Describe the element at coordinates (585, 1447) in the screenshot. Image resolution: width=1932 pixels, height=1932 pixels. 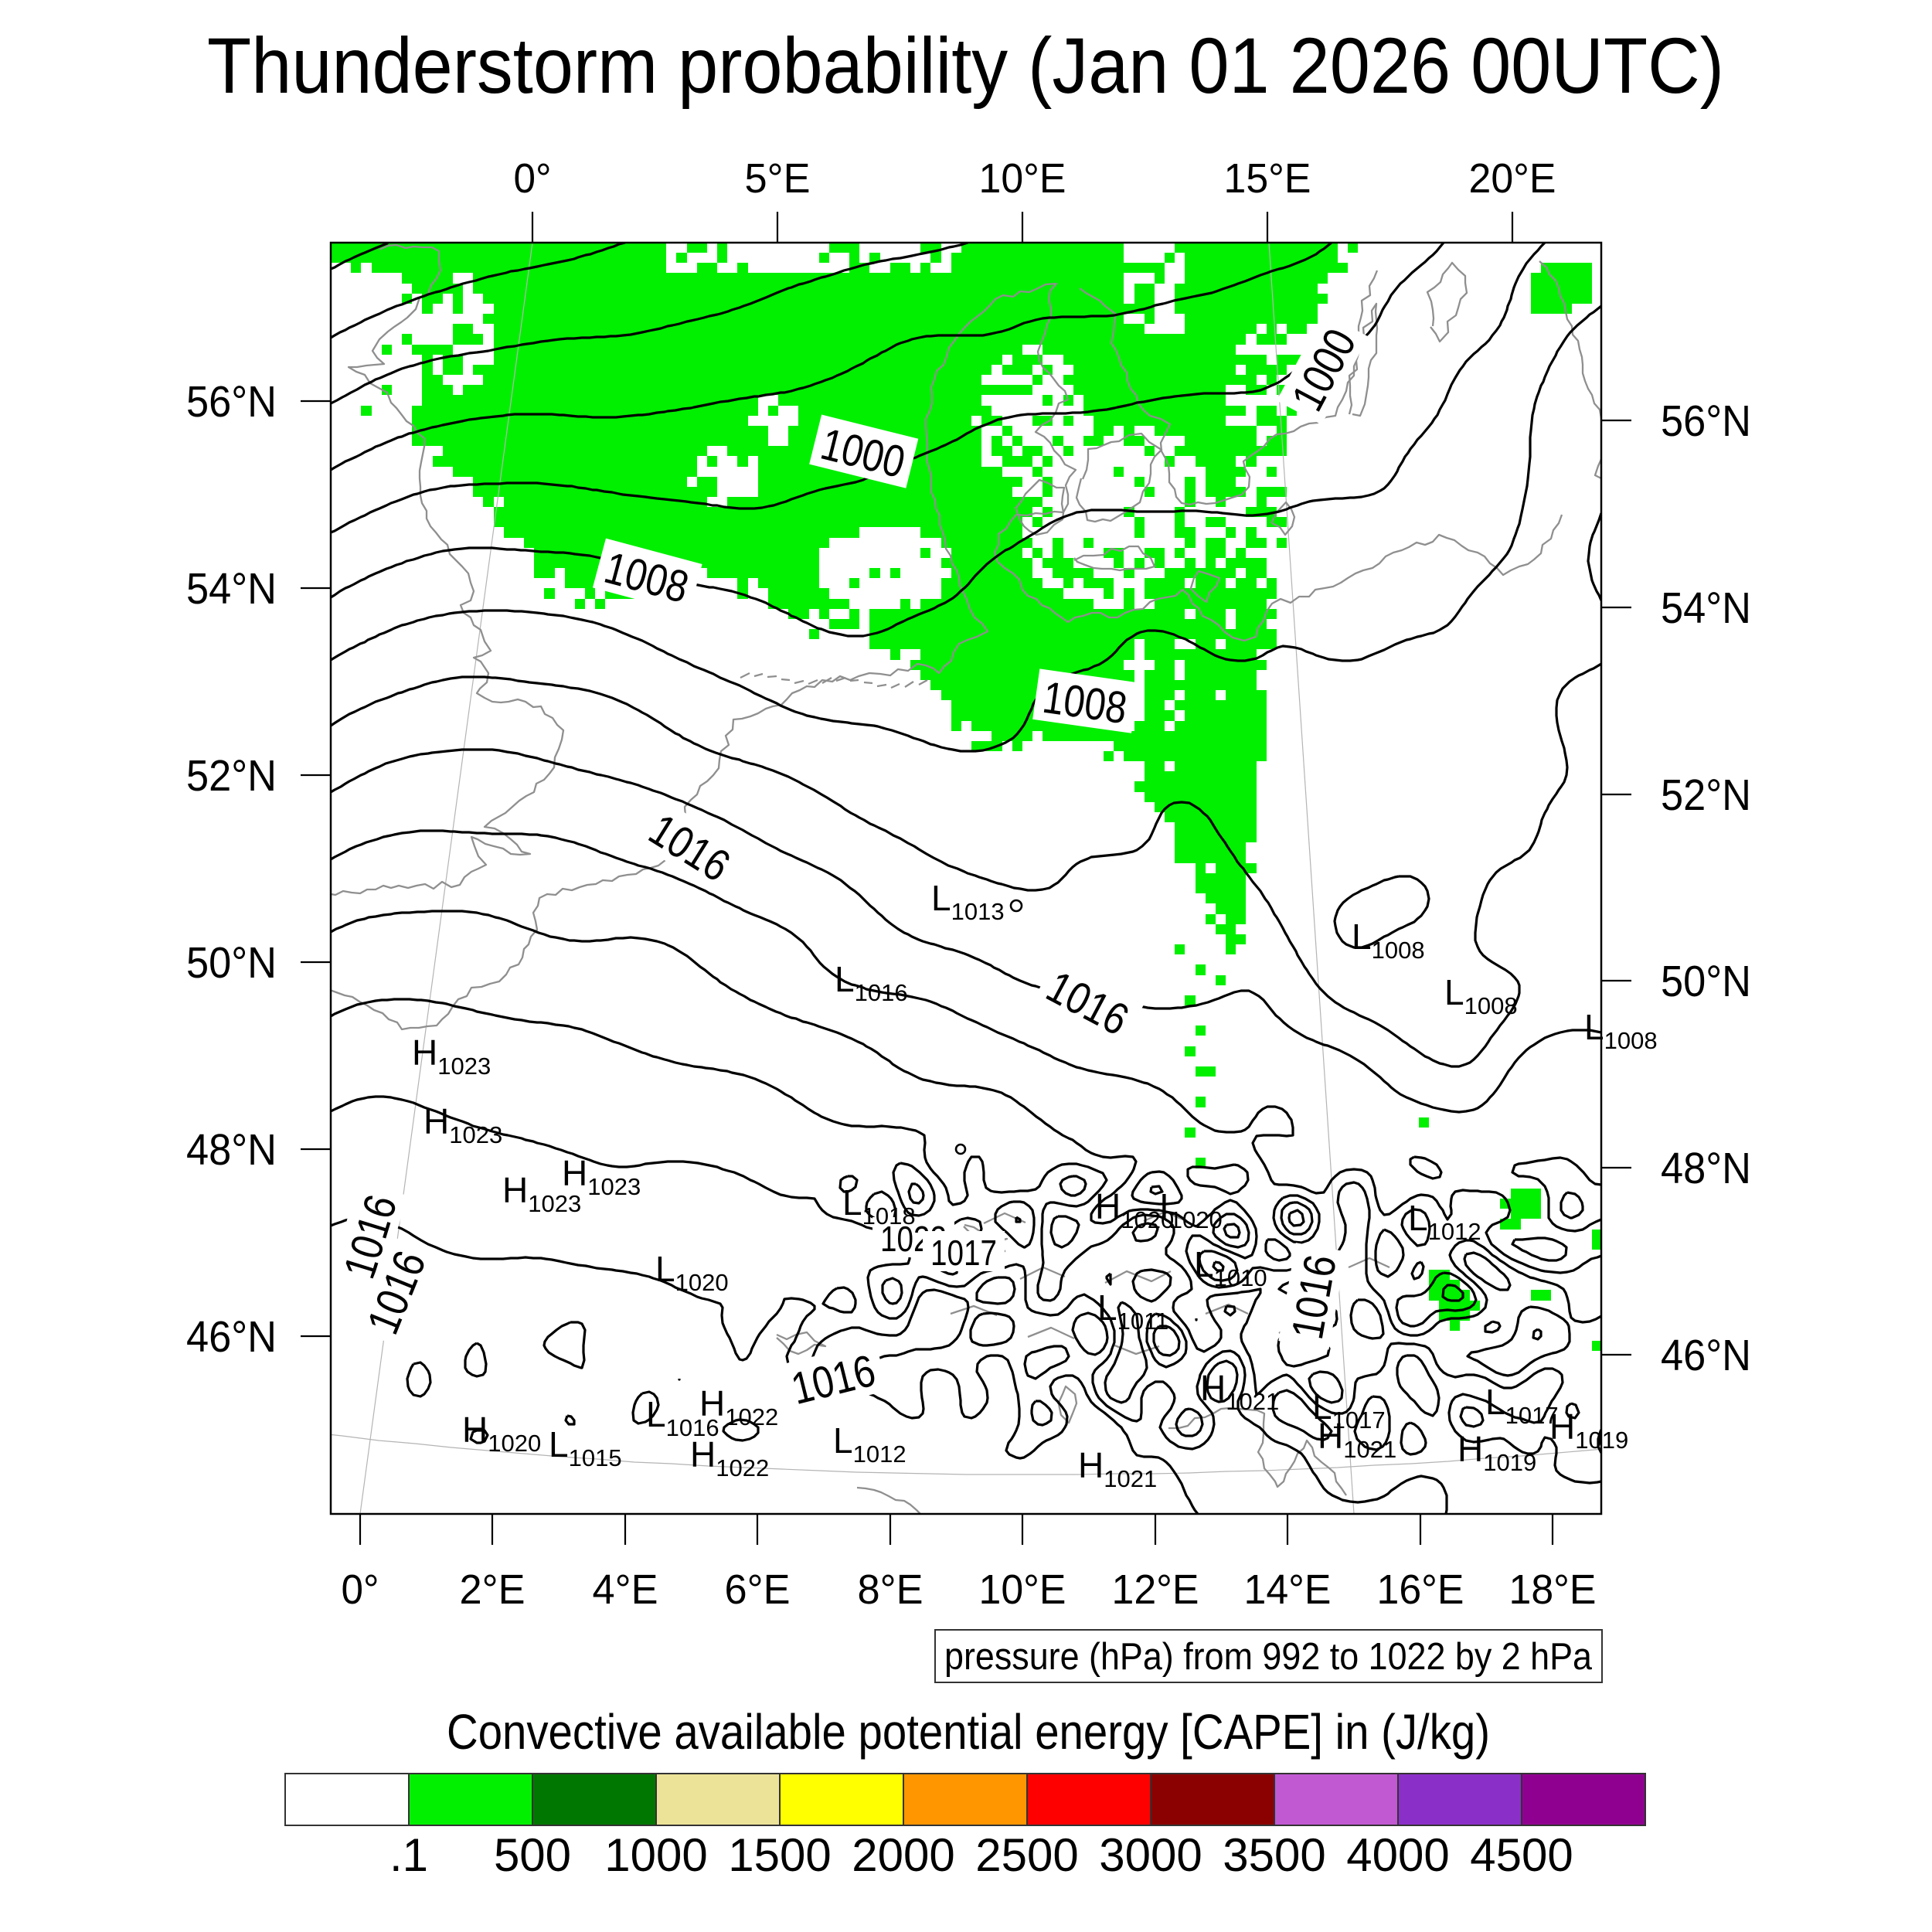
I see `svg-text: L1015` at that location.